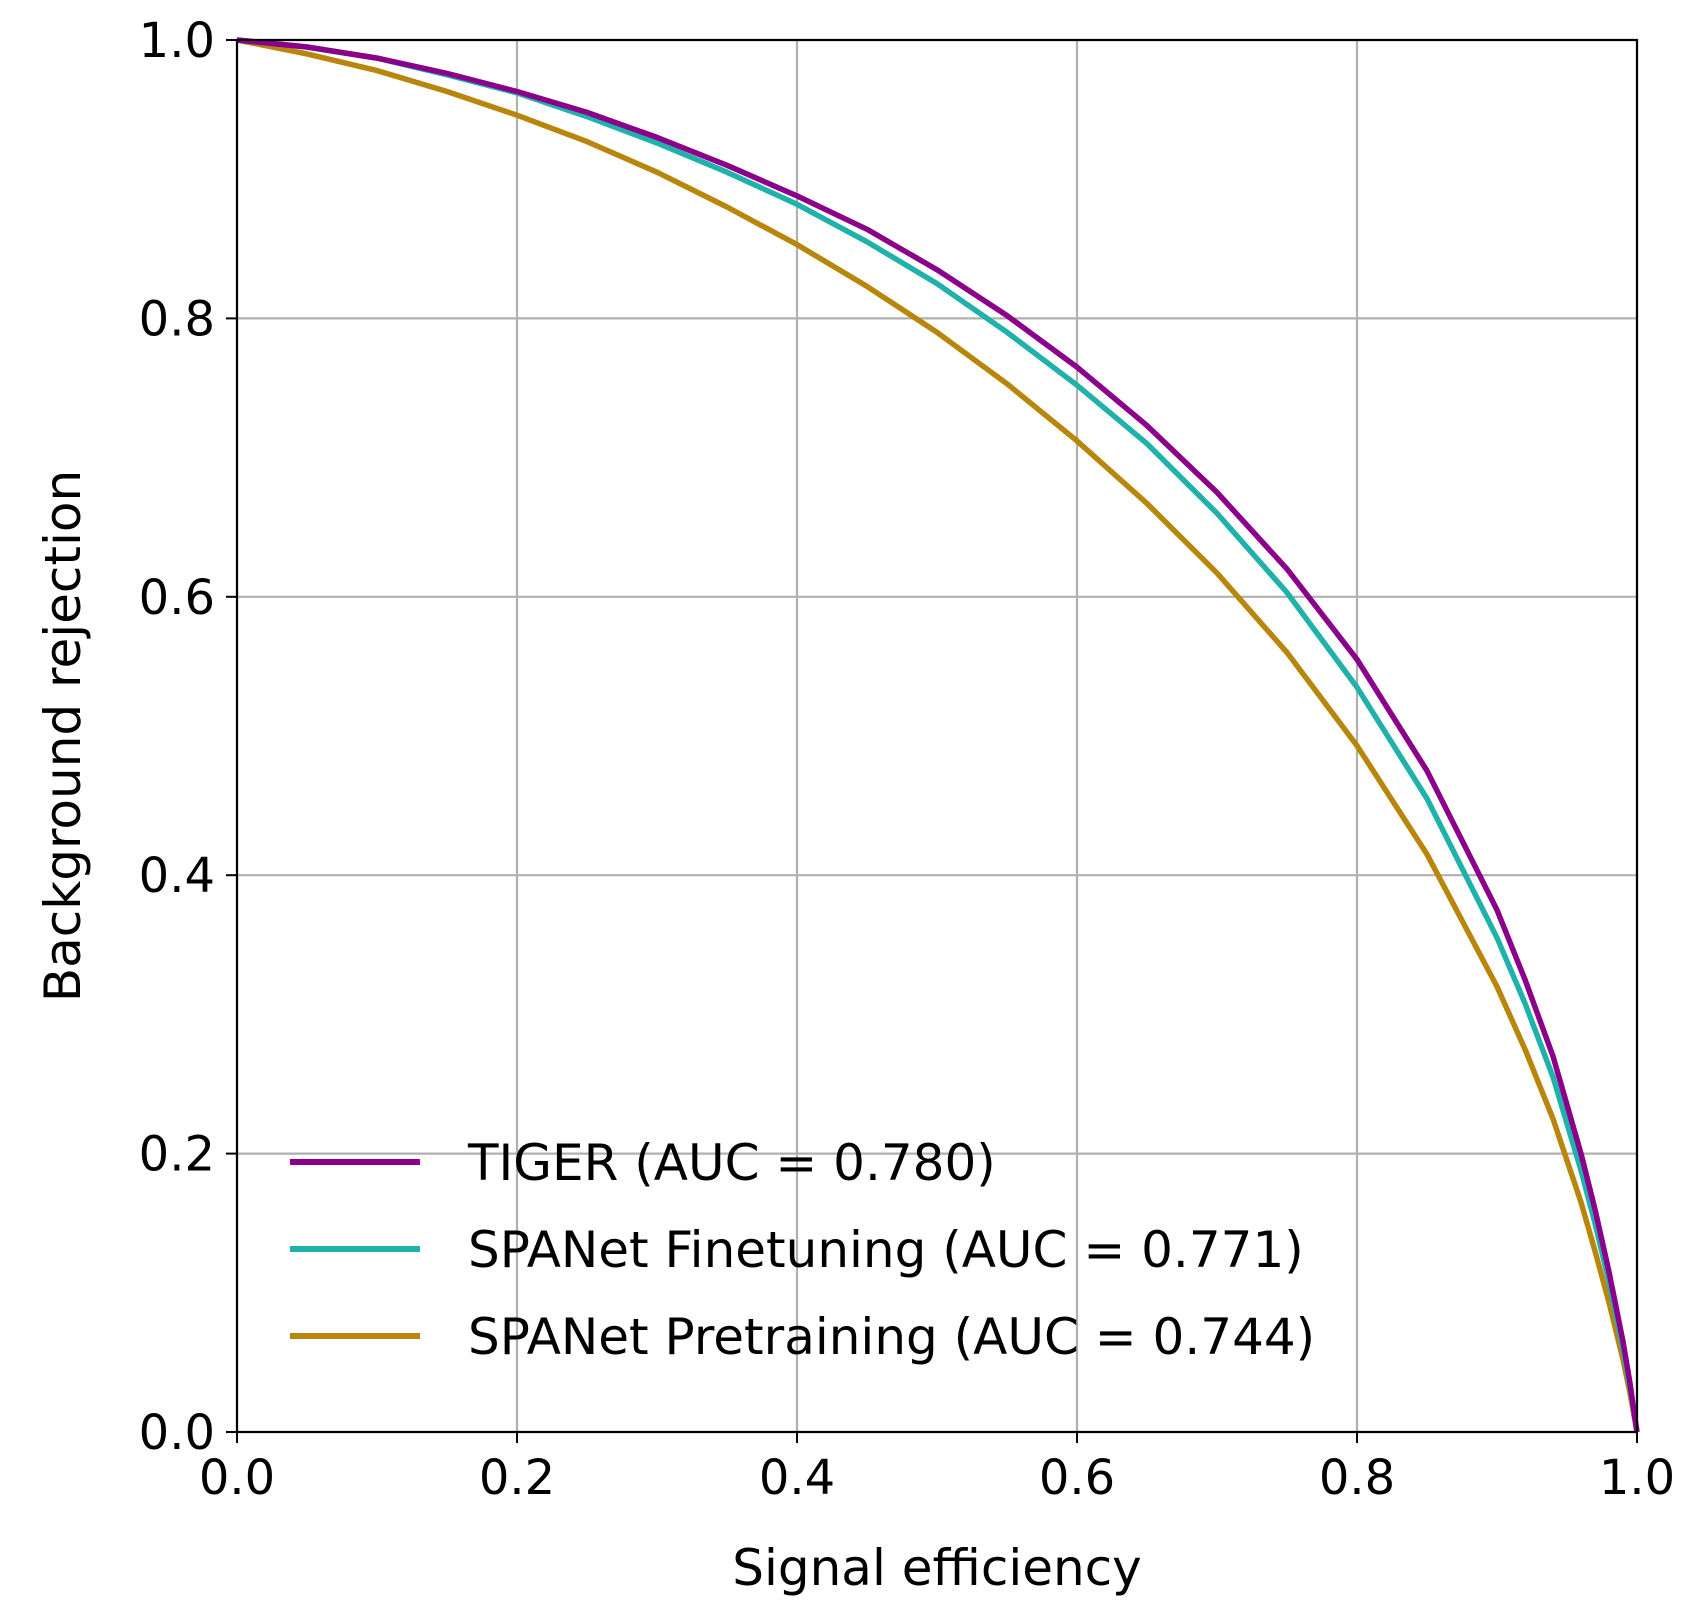  Describe the element at coordinates (177, 1433) in the screenshot. I see `y-tick-label: 0.0` at that location.